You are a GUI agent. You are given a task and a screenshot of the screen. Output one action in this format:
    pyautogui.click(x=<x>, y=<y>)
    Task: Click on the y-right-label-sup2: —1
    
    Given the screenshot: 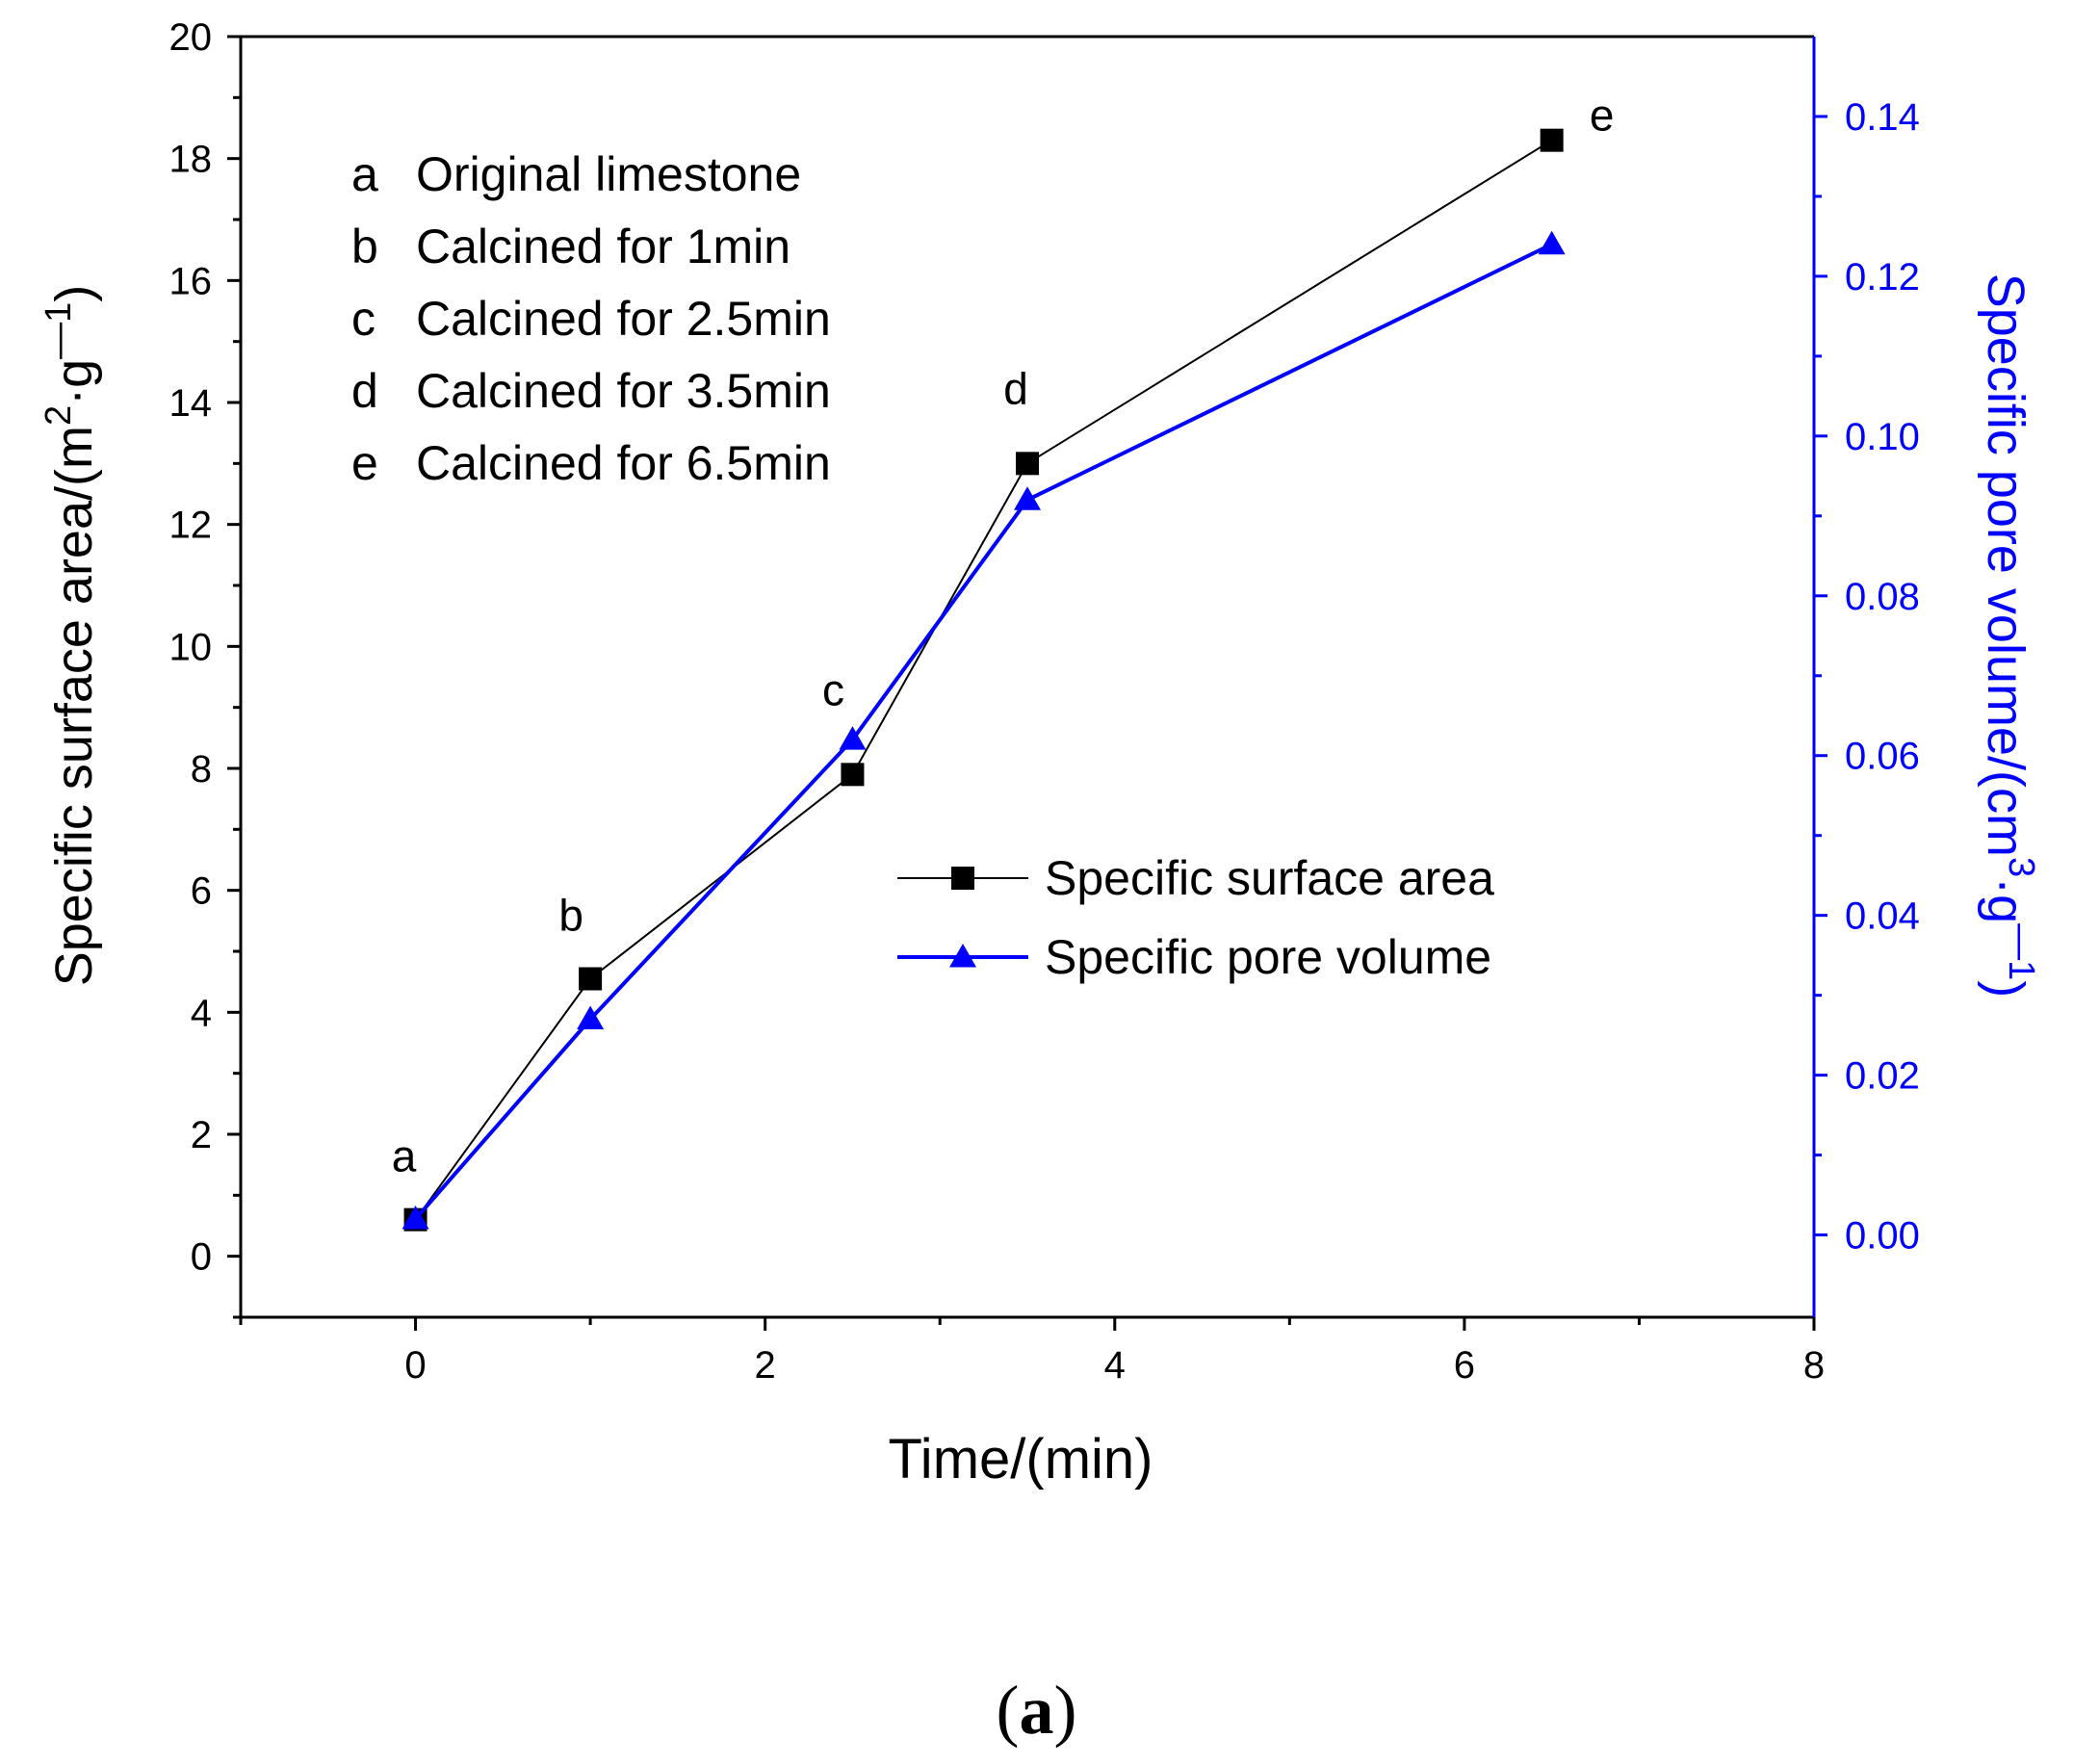 What is the action you would take?
    pyautogui.click(x=2021, y=951)
    